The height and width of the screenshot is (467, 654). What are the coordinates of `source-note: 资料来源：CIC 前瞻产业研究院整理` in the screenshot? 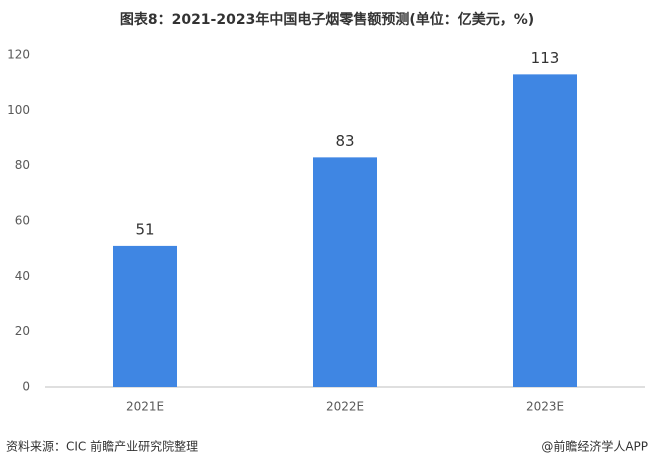 It's located at (102, 446).